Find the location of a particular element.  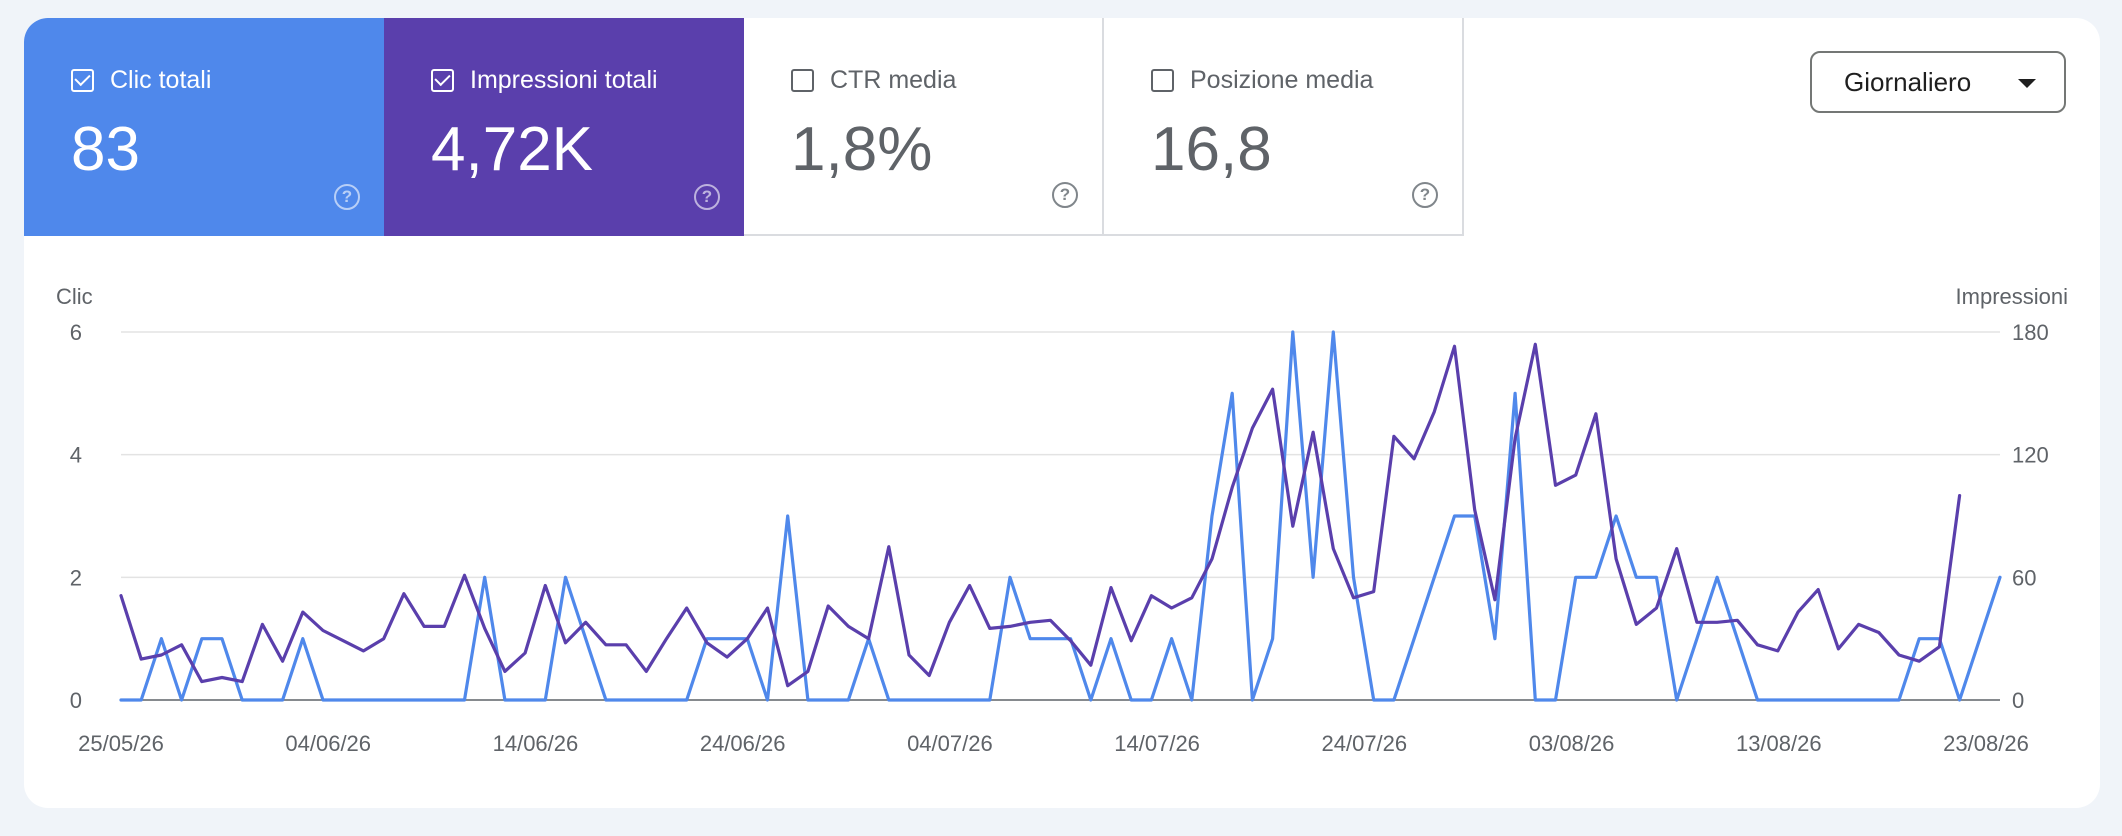

x-tick-label: 04/07/26 is located at coordinates (950, 743).